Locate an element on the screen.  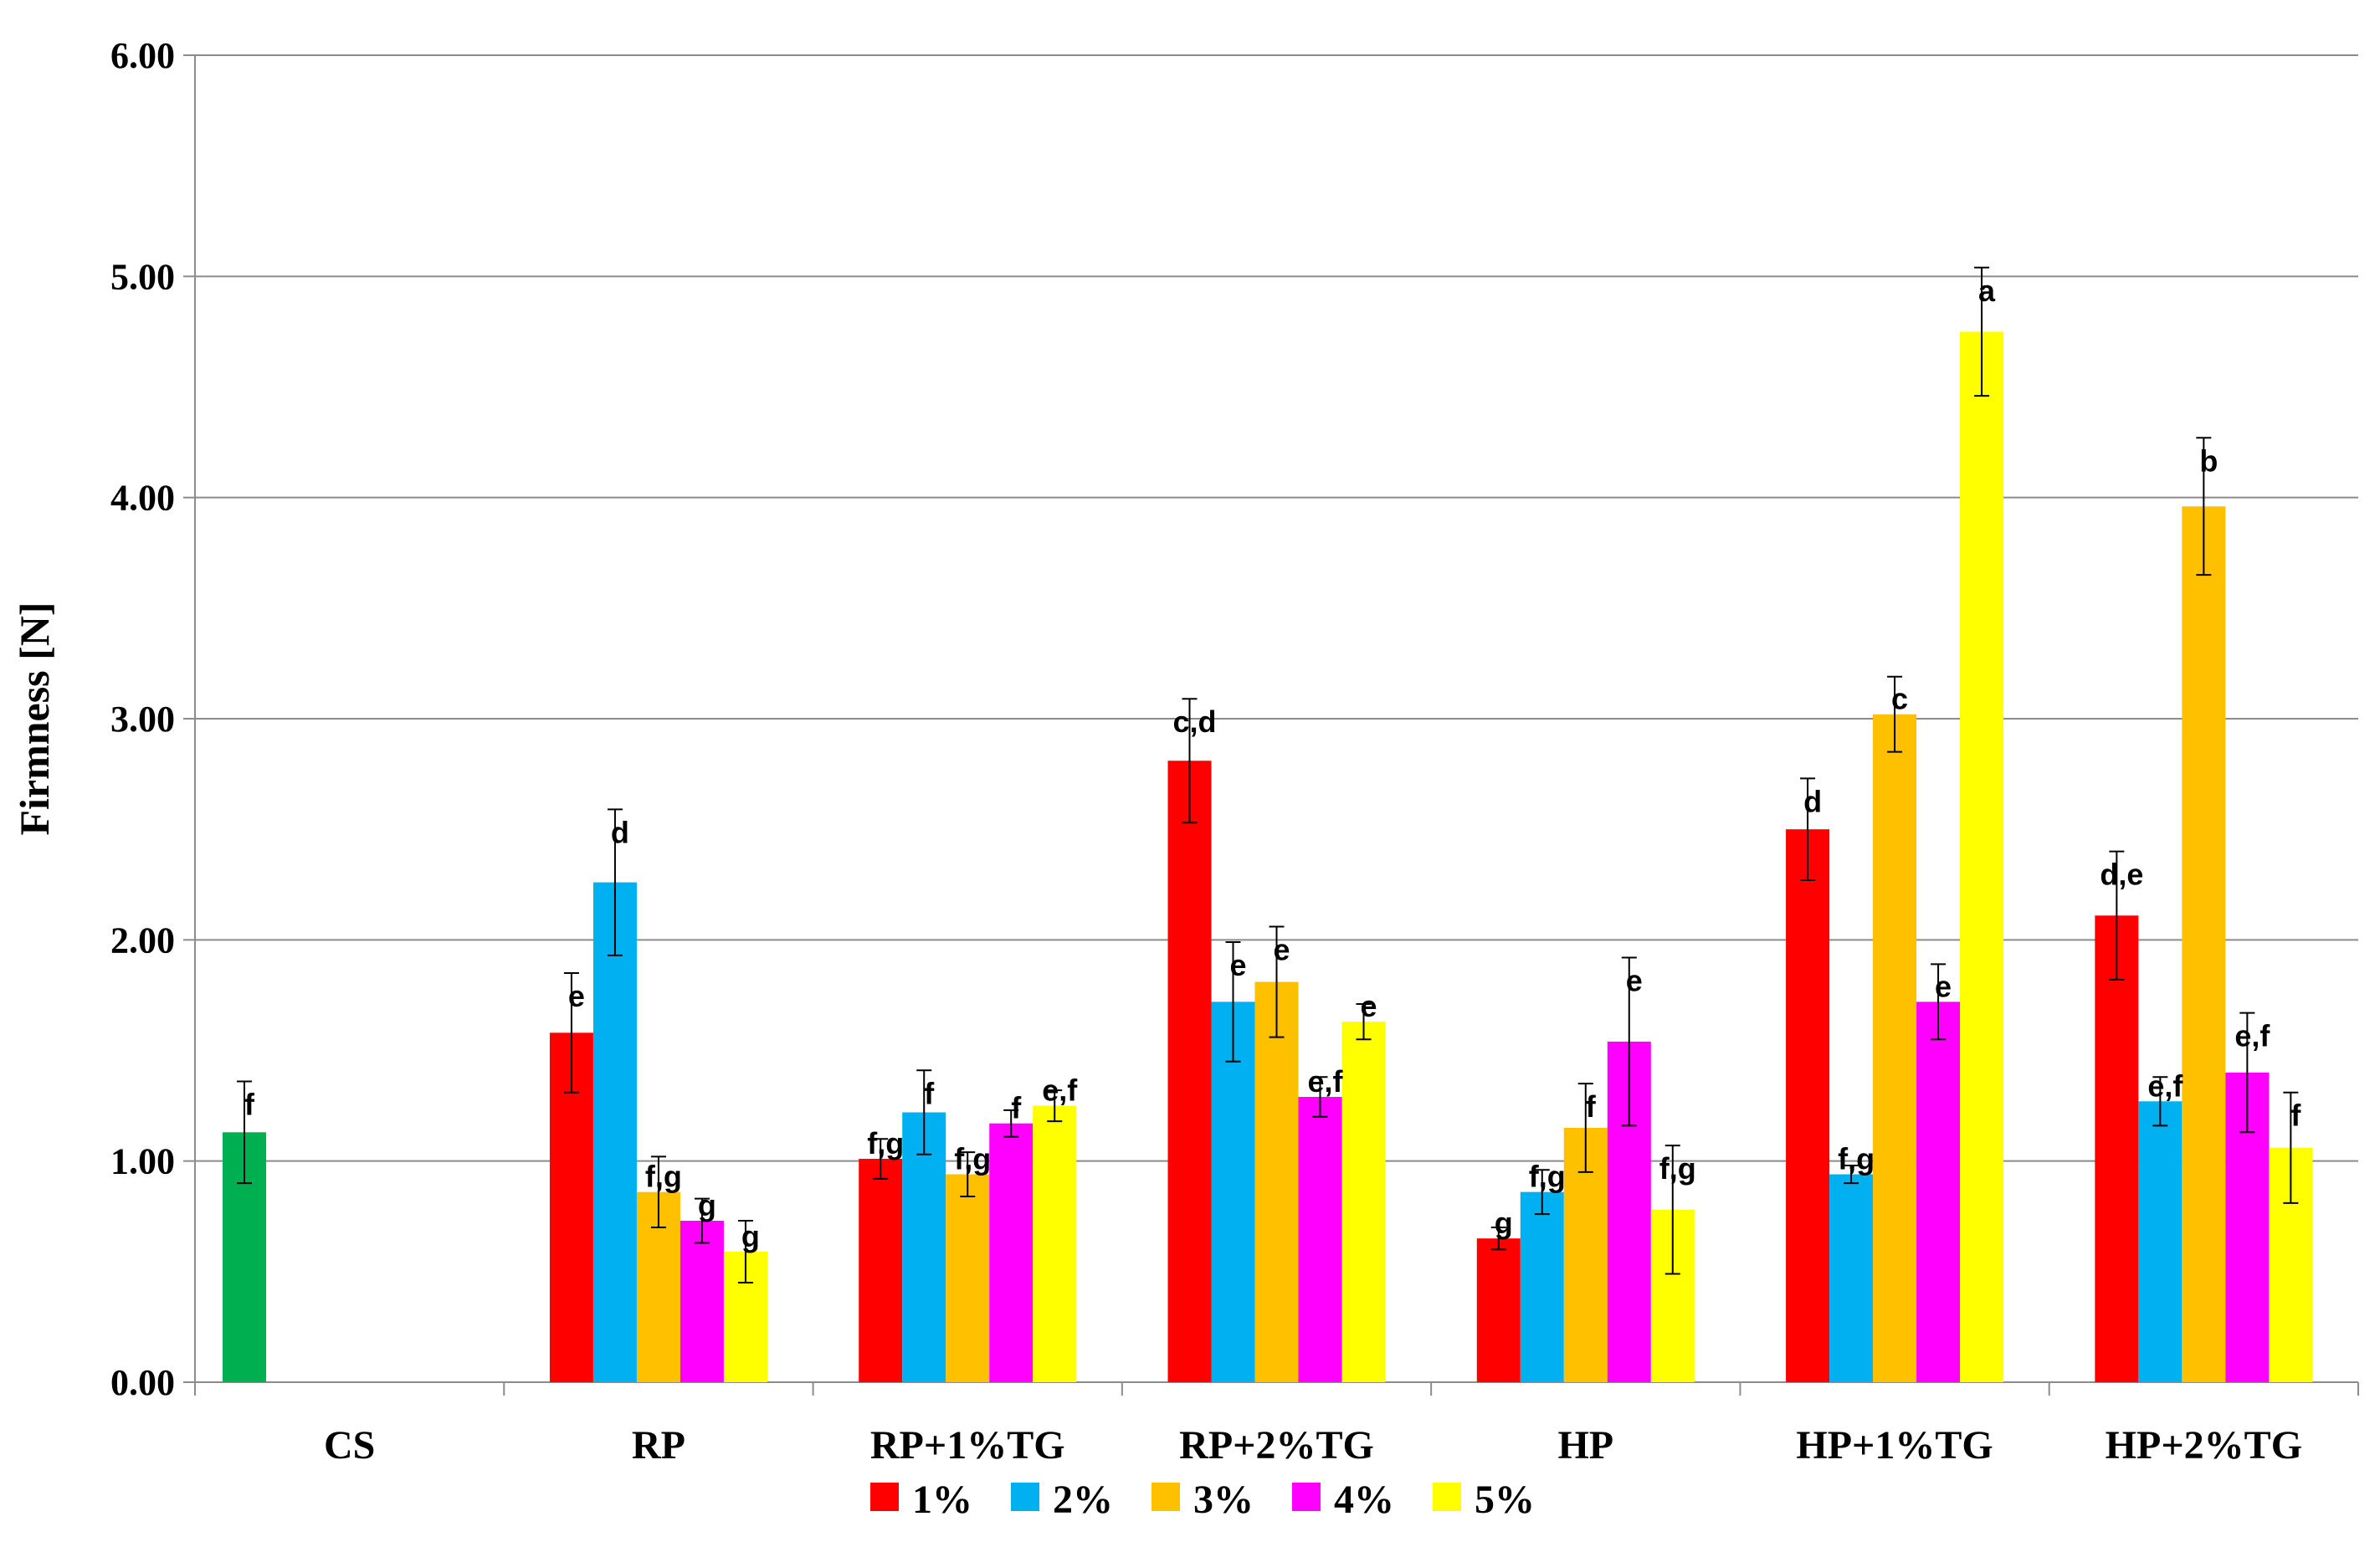
y-tick-labels: 0.00 1.00 2.00 3.00 4.00 5.00 6.00 is located at coordinates (142, 719).